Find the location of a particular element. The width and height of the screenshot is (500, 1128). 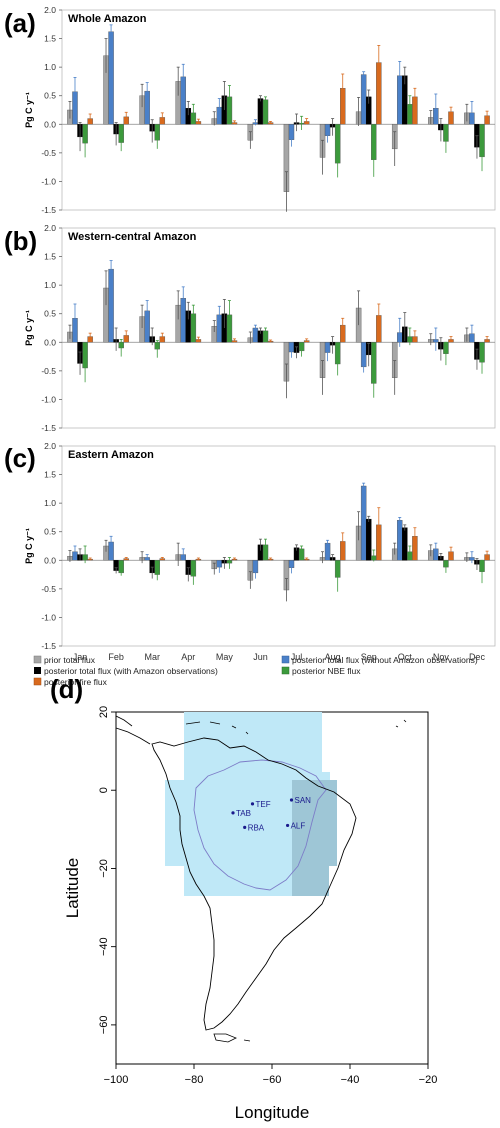

map-x-tick-label: −80 is located at coordinates (194, 1080).